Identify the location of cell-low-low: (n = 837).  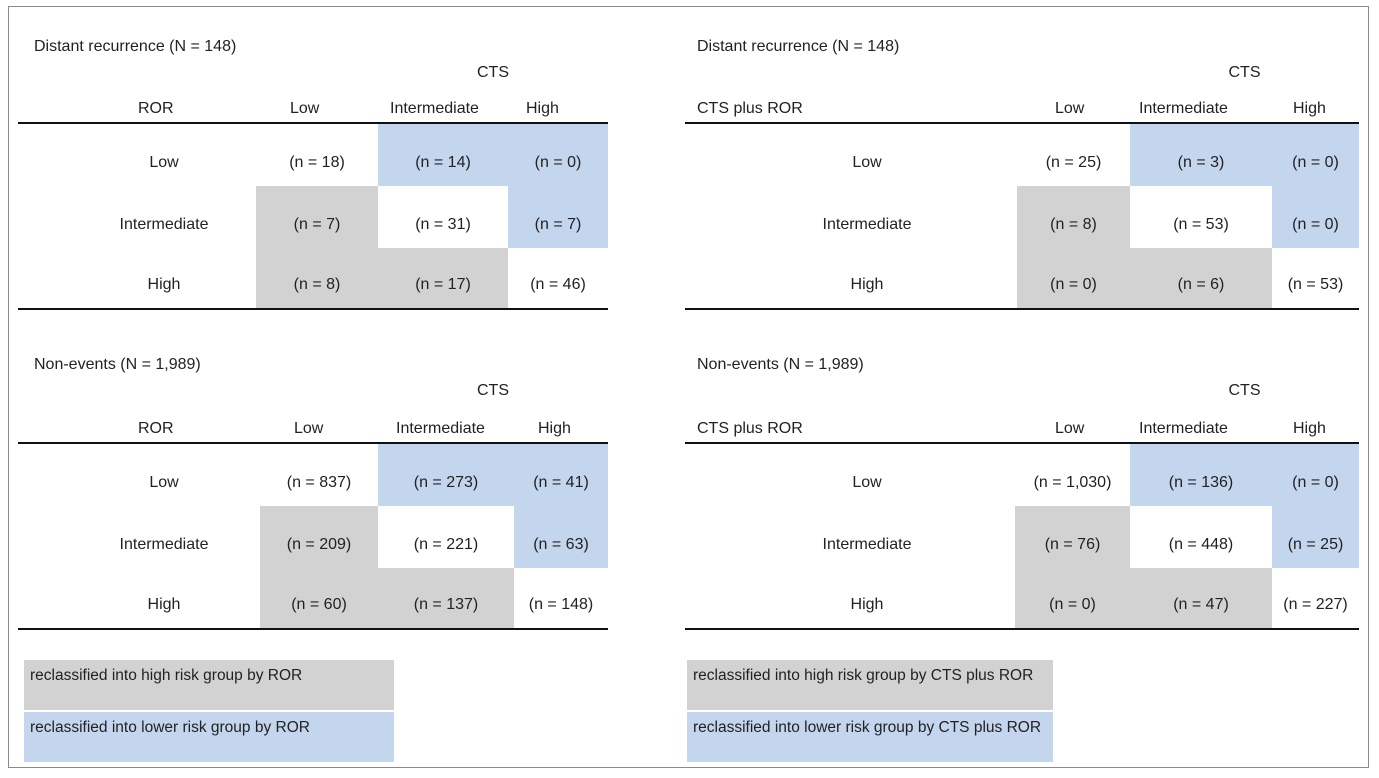
(319, 482).